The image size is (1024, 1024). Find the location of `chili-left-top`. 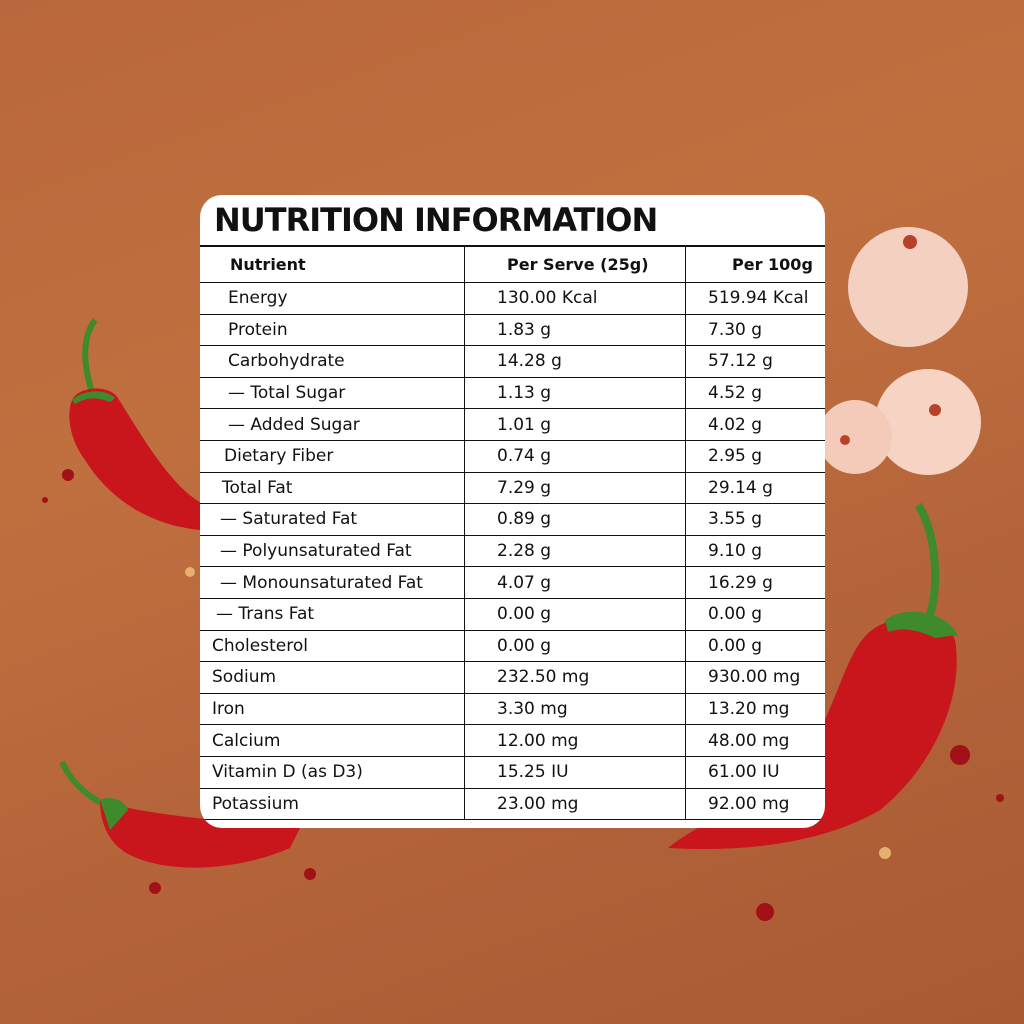

chili-left-top is located at coordinates (137, 424).